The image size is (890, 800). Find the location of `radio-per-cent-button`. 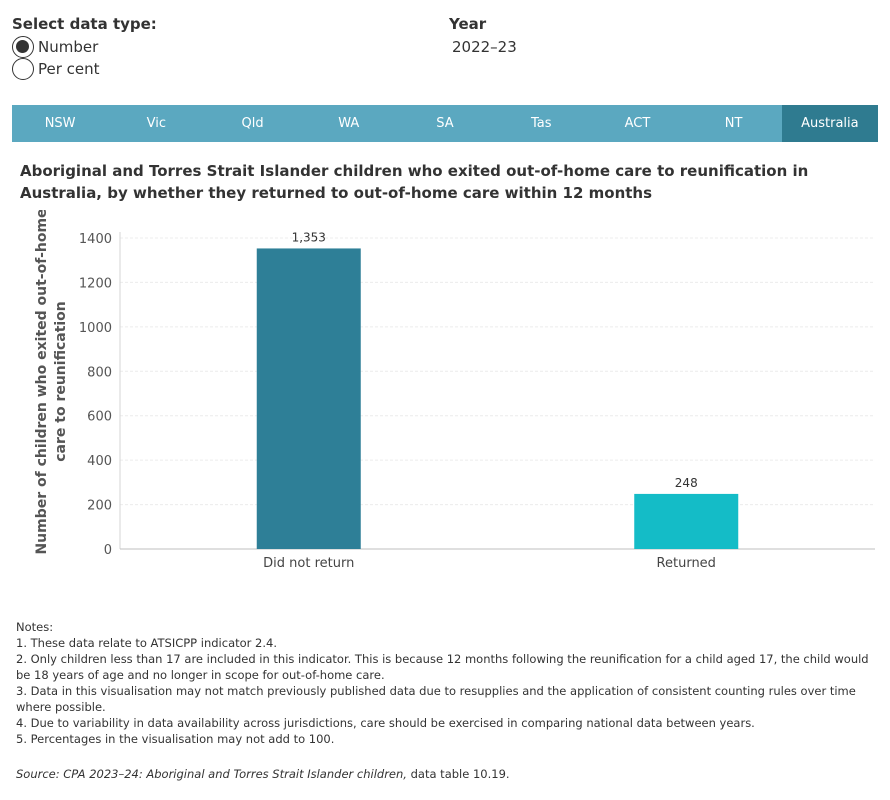

radio-per-cent-button is located at coordinates (23, 69).